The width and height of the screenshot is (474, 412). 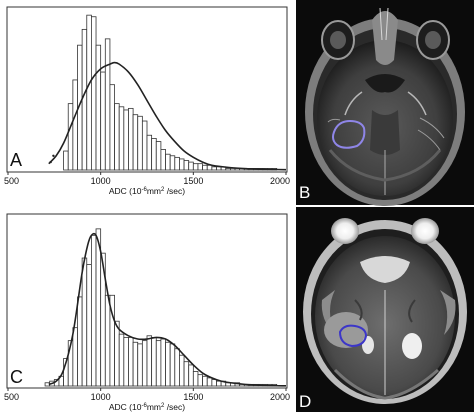 I want to click on panel-label: D, so click(x=305, y=401).